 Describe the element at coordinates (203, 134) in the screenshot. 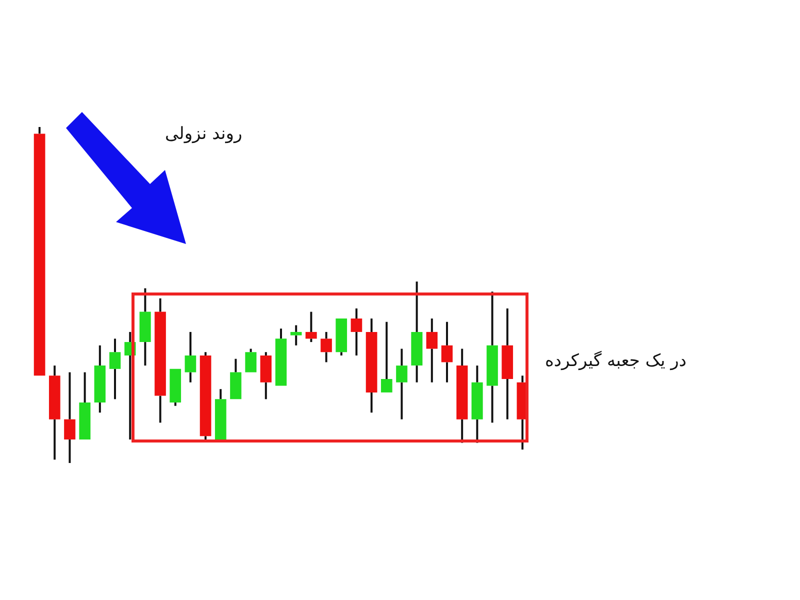

I see `annotation: روند نزولی` at that location.